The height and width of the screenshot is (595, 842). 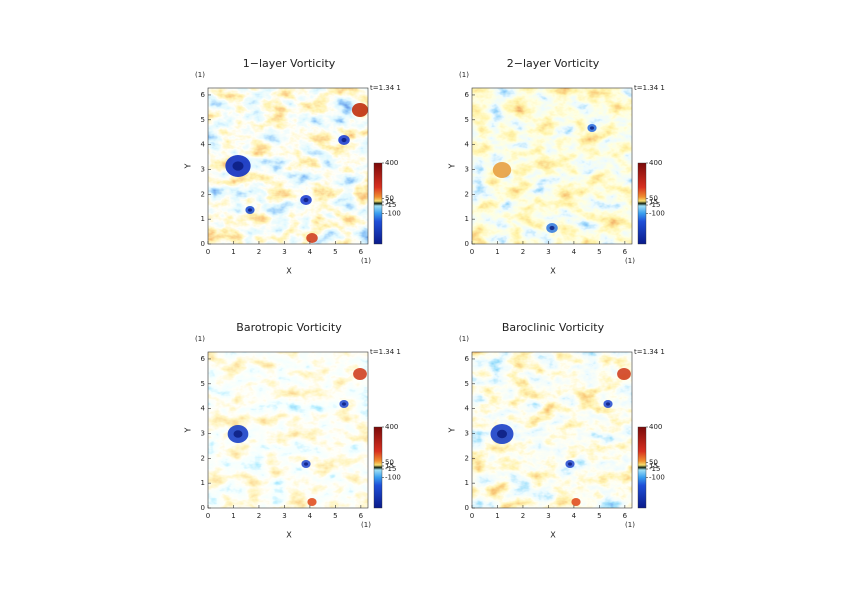 What do you see at coordinates (553, 63) in the screenshot?
I see `panel-title: 2−layer Vorticity` at bounding box center [553, 63].